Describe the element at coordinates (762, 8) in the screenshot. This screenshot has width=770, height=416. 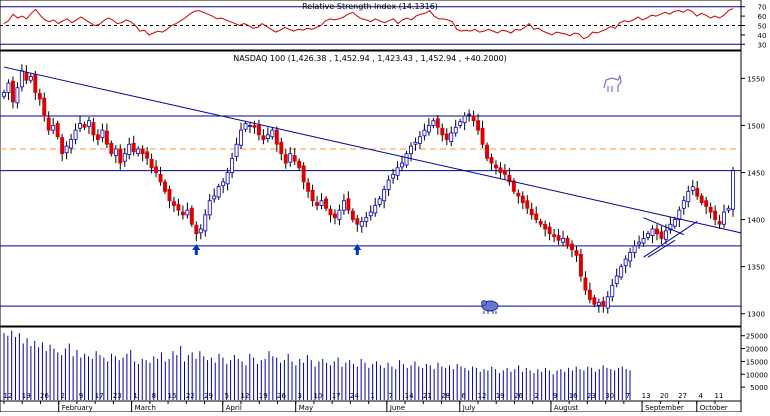
I see `rsi-tick-label: 70` at that location.